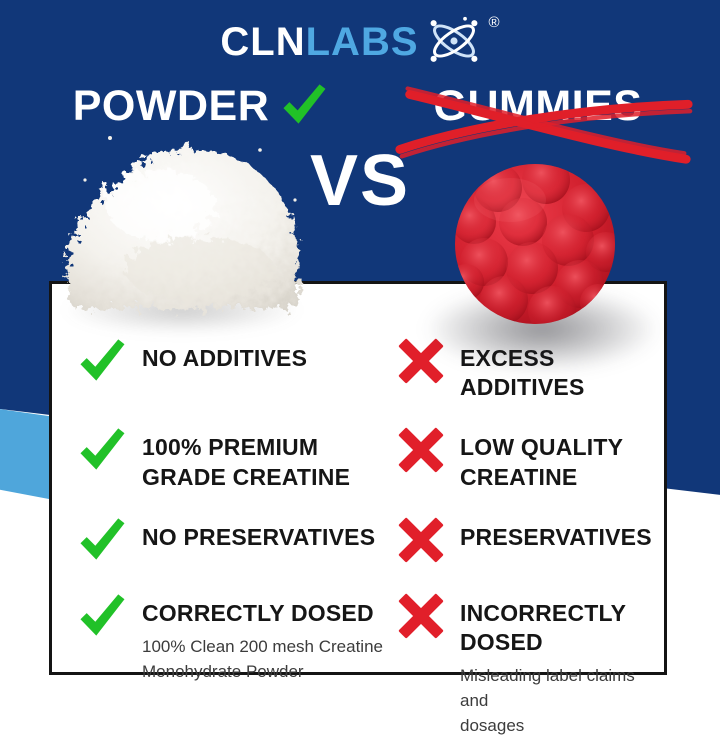 The image size is (720, 738). Describe the element at coordinates (543, 627) in the screenshot. I see `con-item-title: INCORRECTLY DOSED` at that location.